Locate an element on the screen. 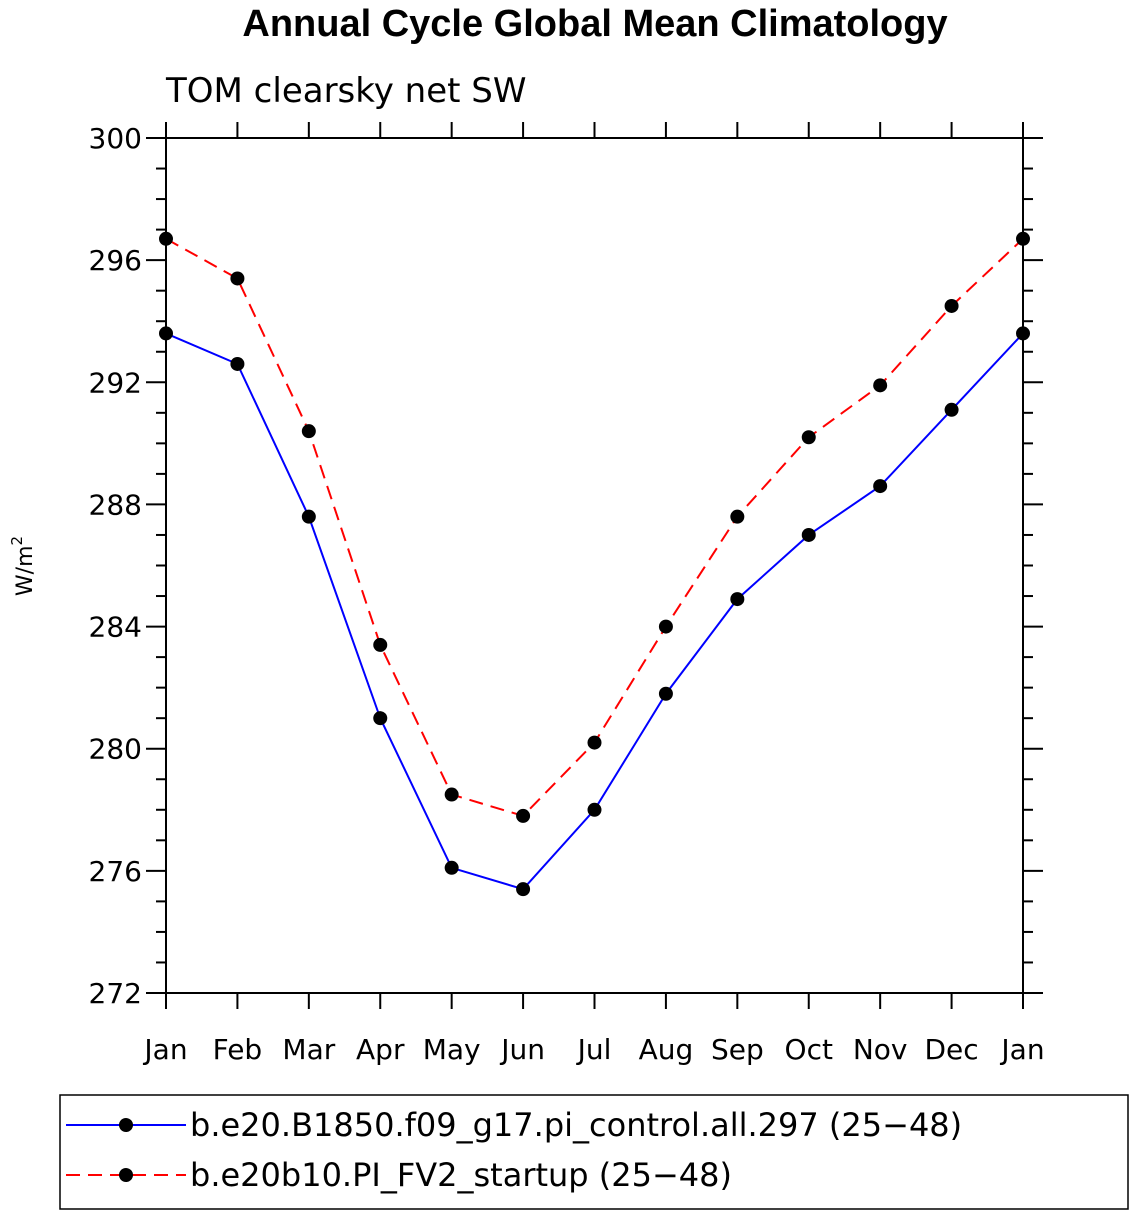 The image size is (1136, 1214). x-tick-label-nov: Nov is located at coordinates (880, 1049).